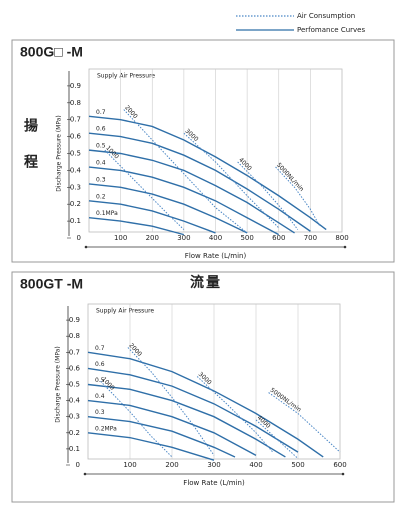  Describe the element at coordinates (101, 196) in the screenshot. I see `curve-label: 0.2` at that location.